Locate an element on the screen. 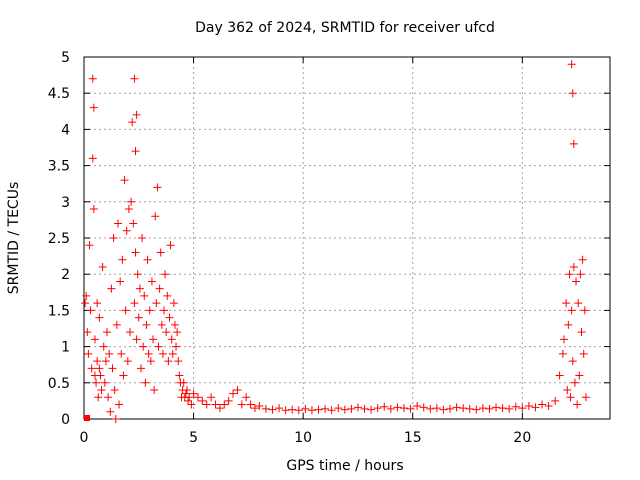  y-tick-label: 4.5 is located at coordinates (59, 94).